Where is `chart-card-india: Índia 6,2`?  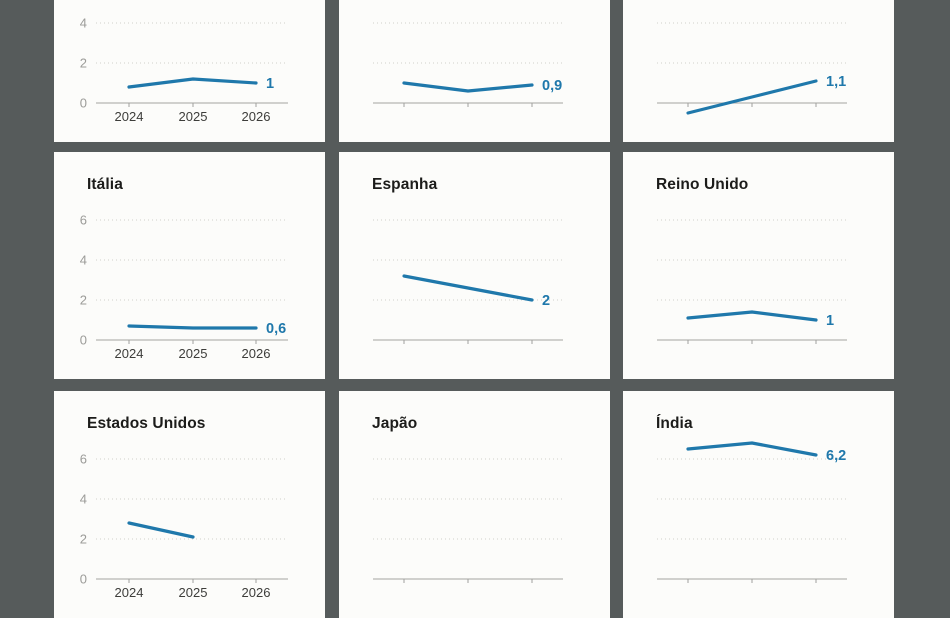
chart-card-india: Índia 6,2 is located at coordinates (758, 504).